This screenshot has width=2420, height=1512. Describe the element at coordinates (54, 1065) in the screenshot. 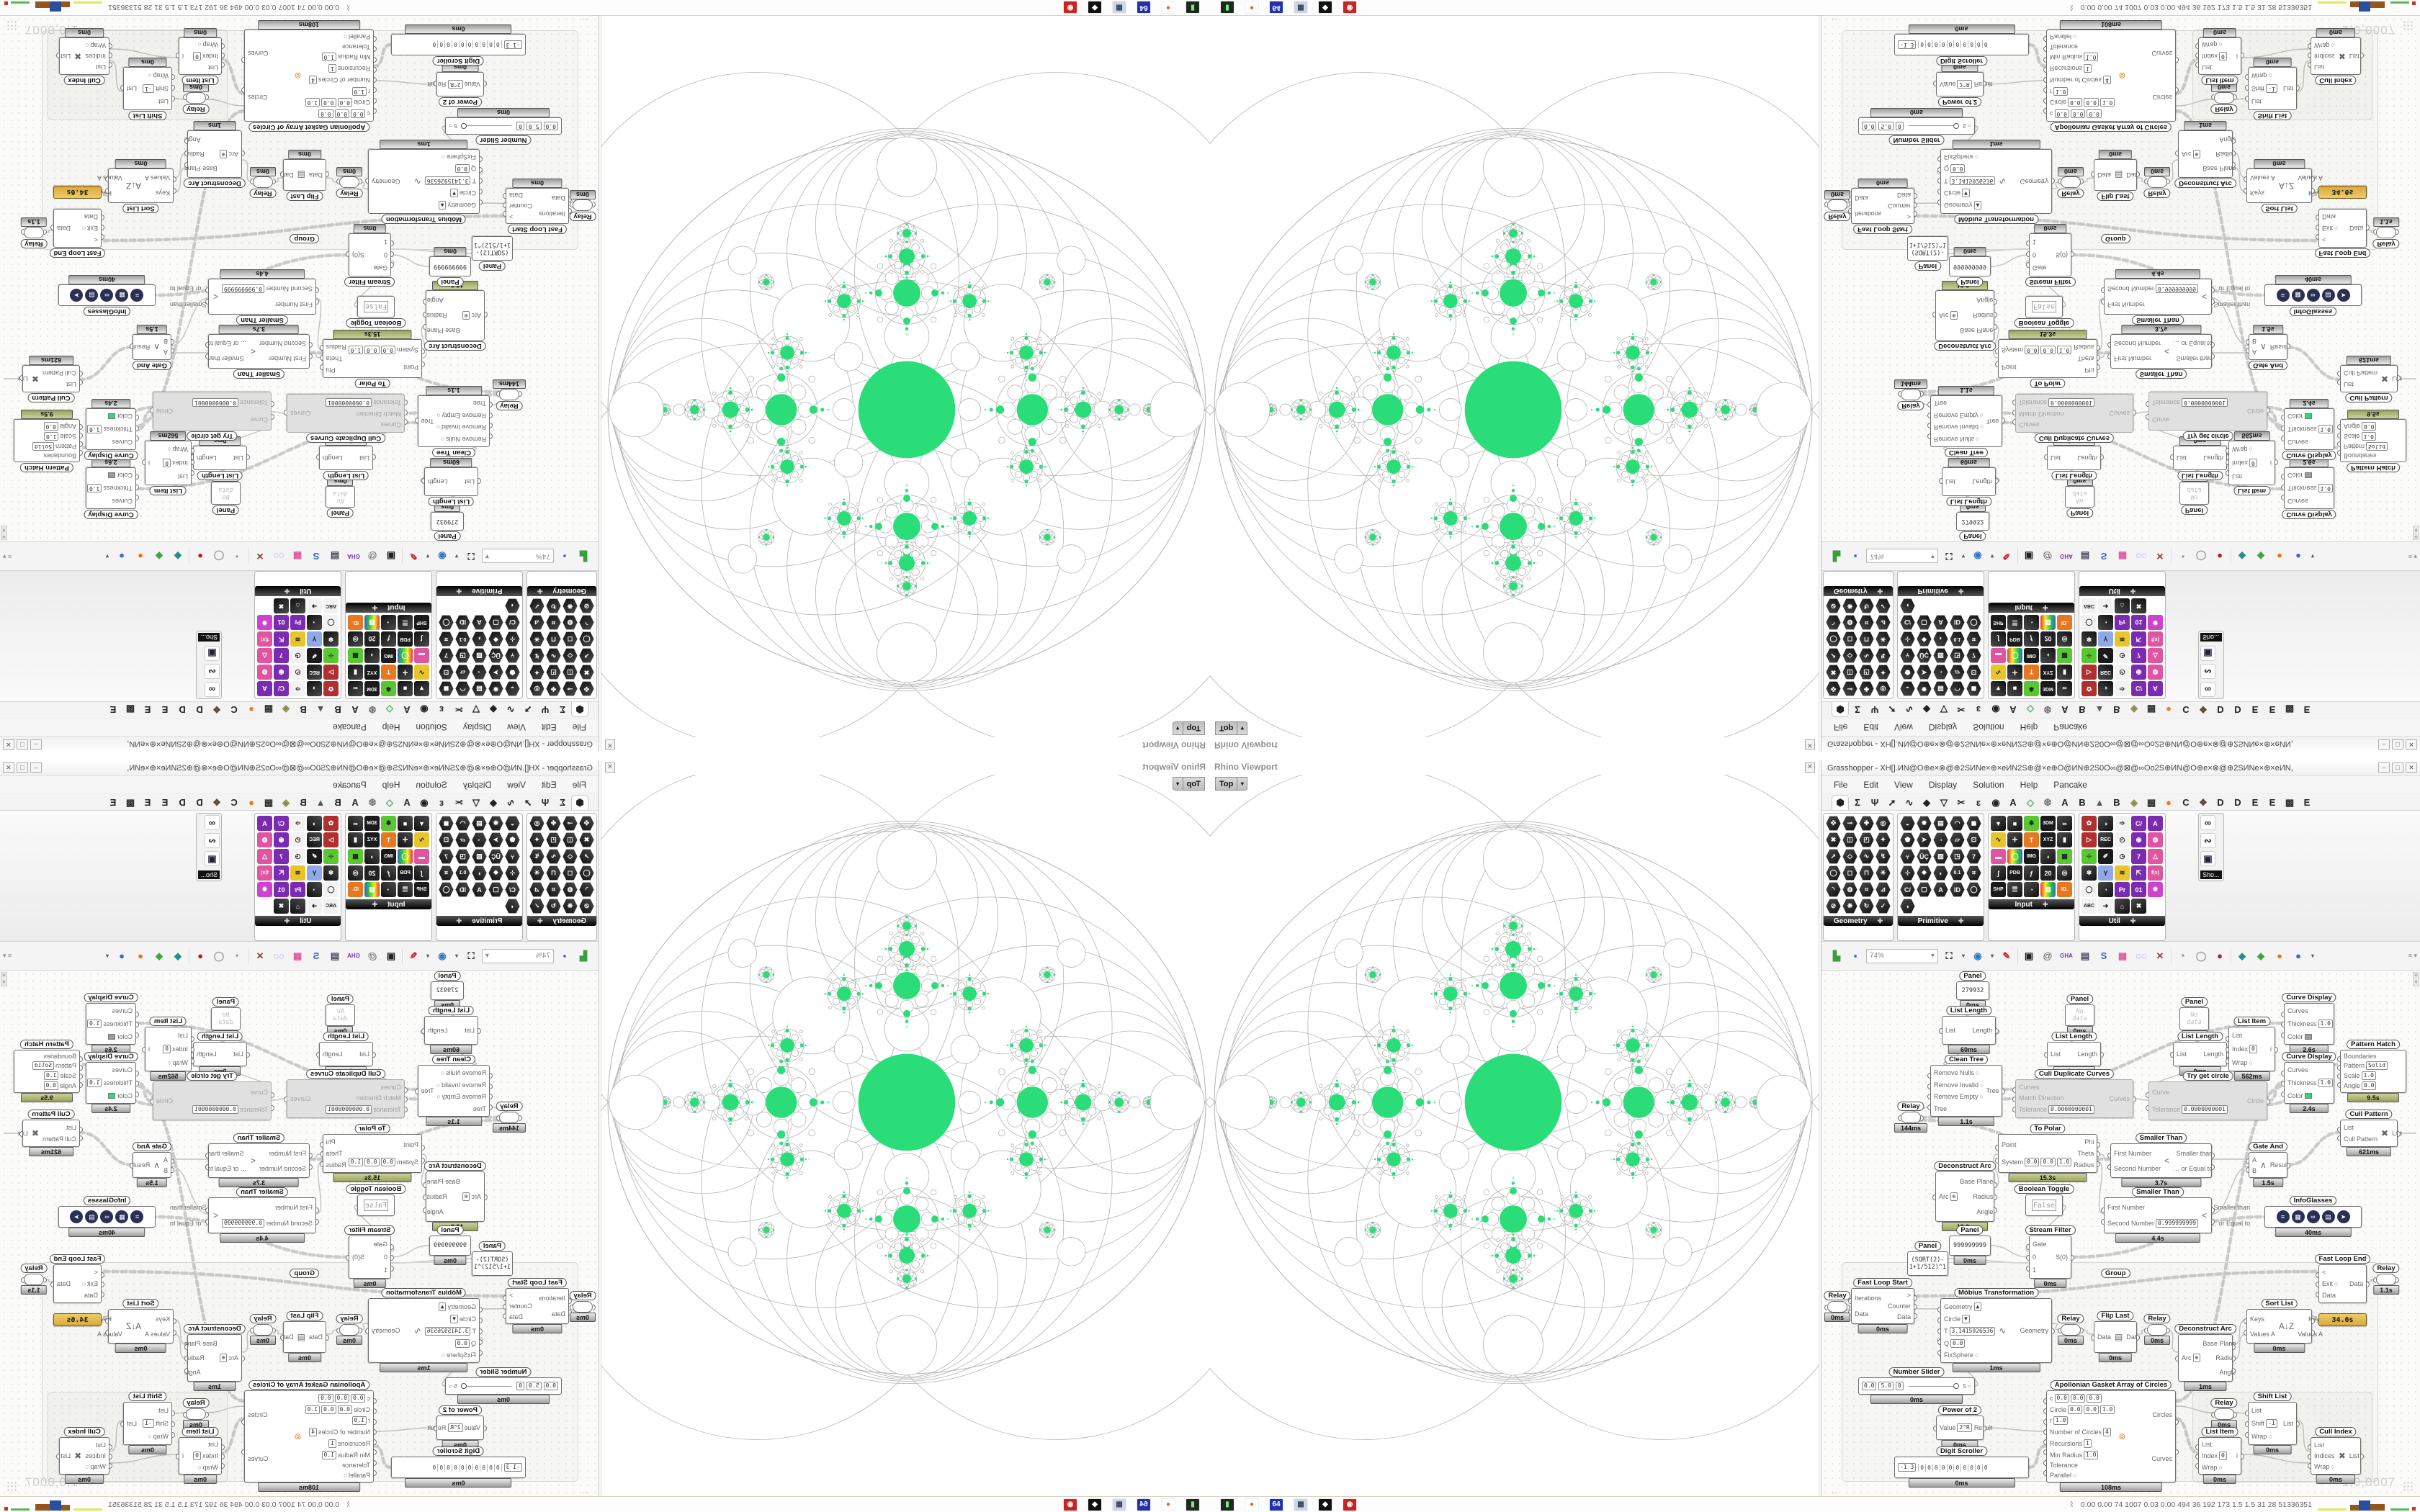

I see `node-input: Pattern Solid` at that location.